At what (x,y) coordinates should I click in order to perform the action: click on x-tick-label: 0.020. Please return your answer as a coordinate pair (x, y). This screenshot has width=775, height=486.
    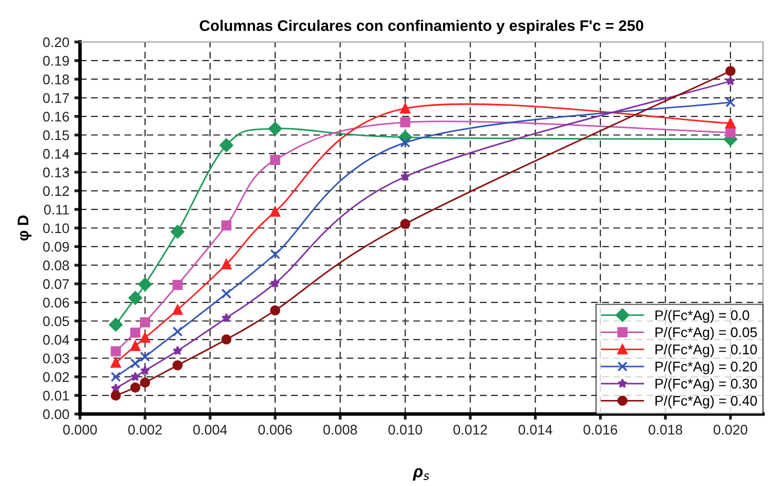
    Looking at the image, I should click on (731, 429).